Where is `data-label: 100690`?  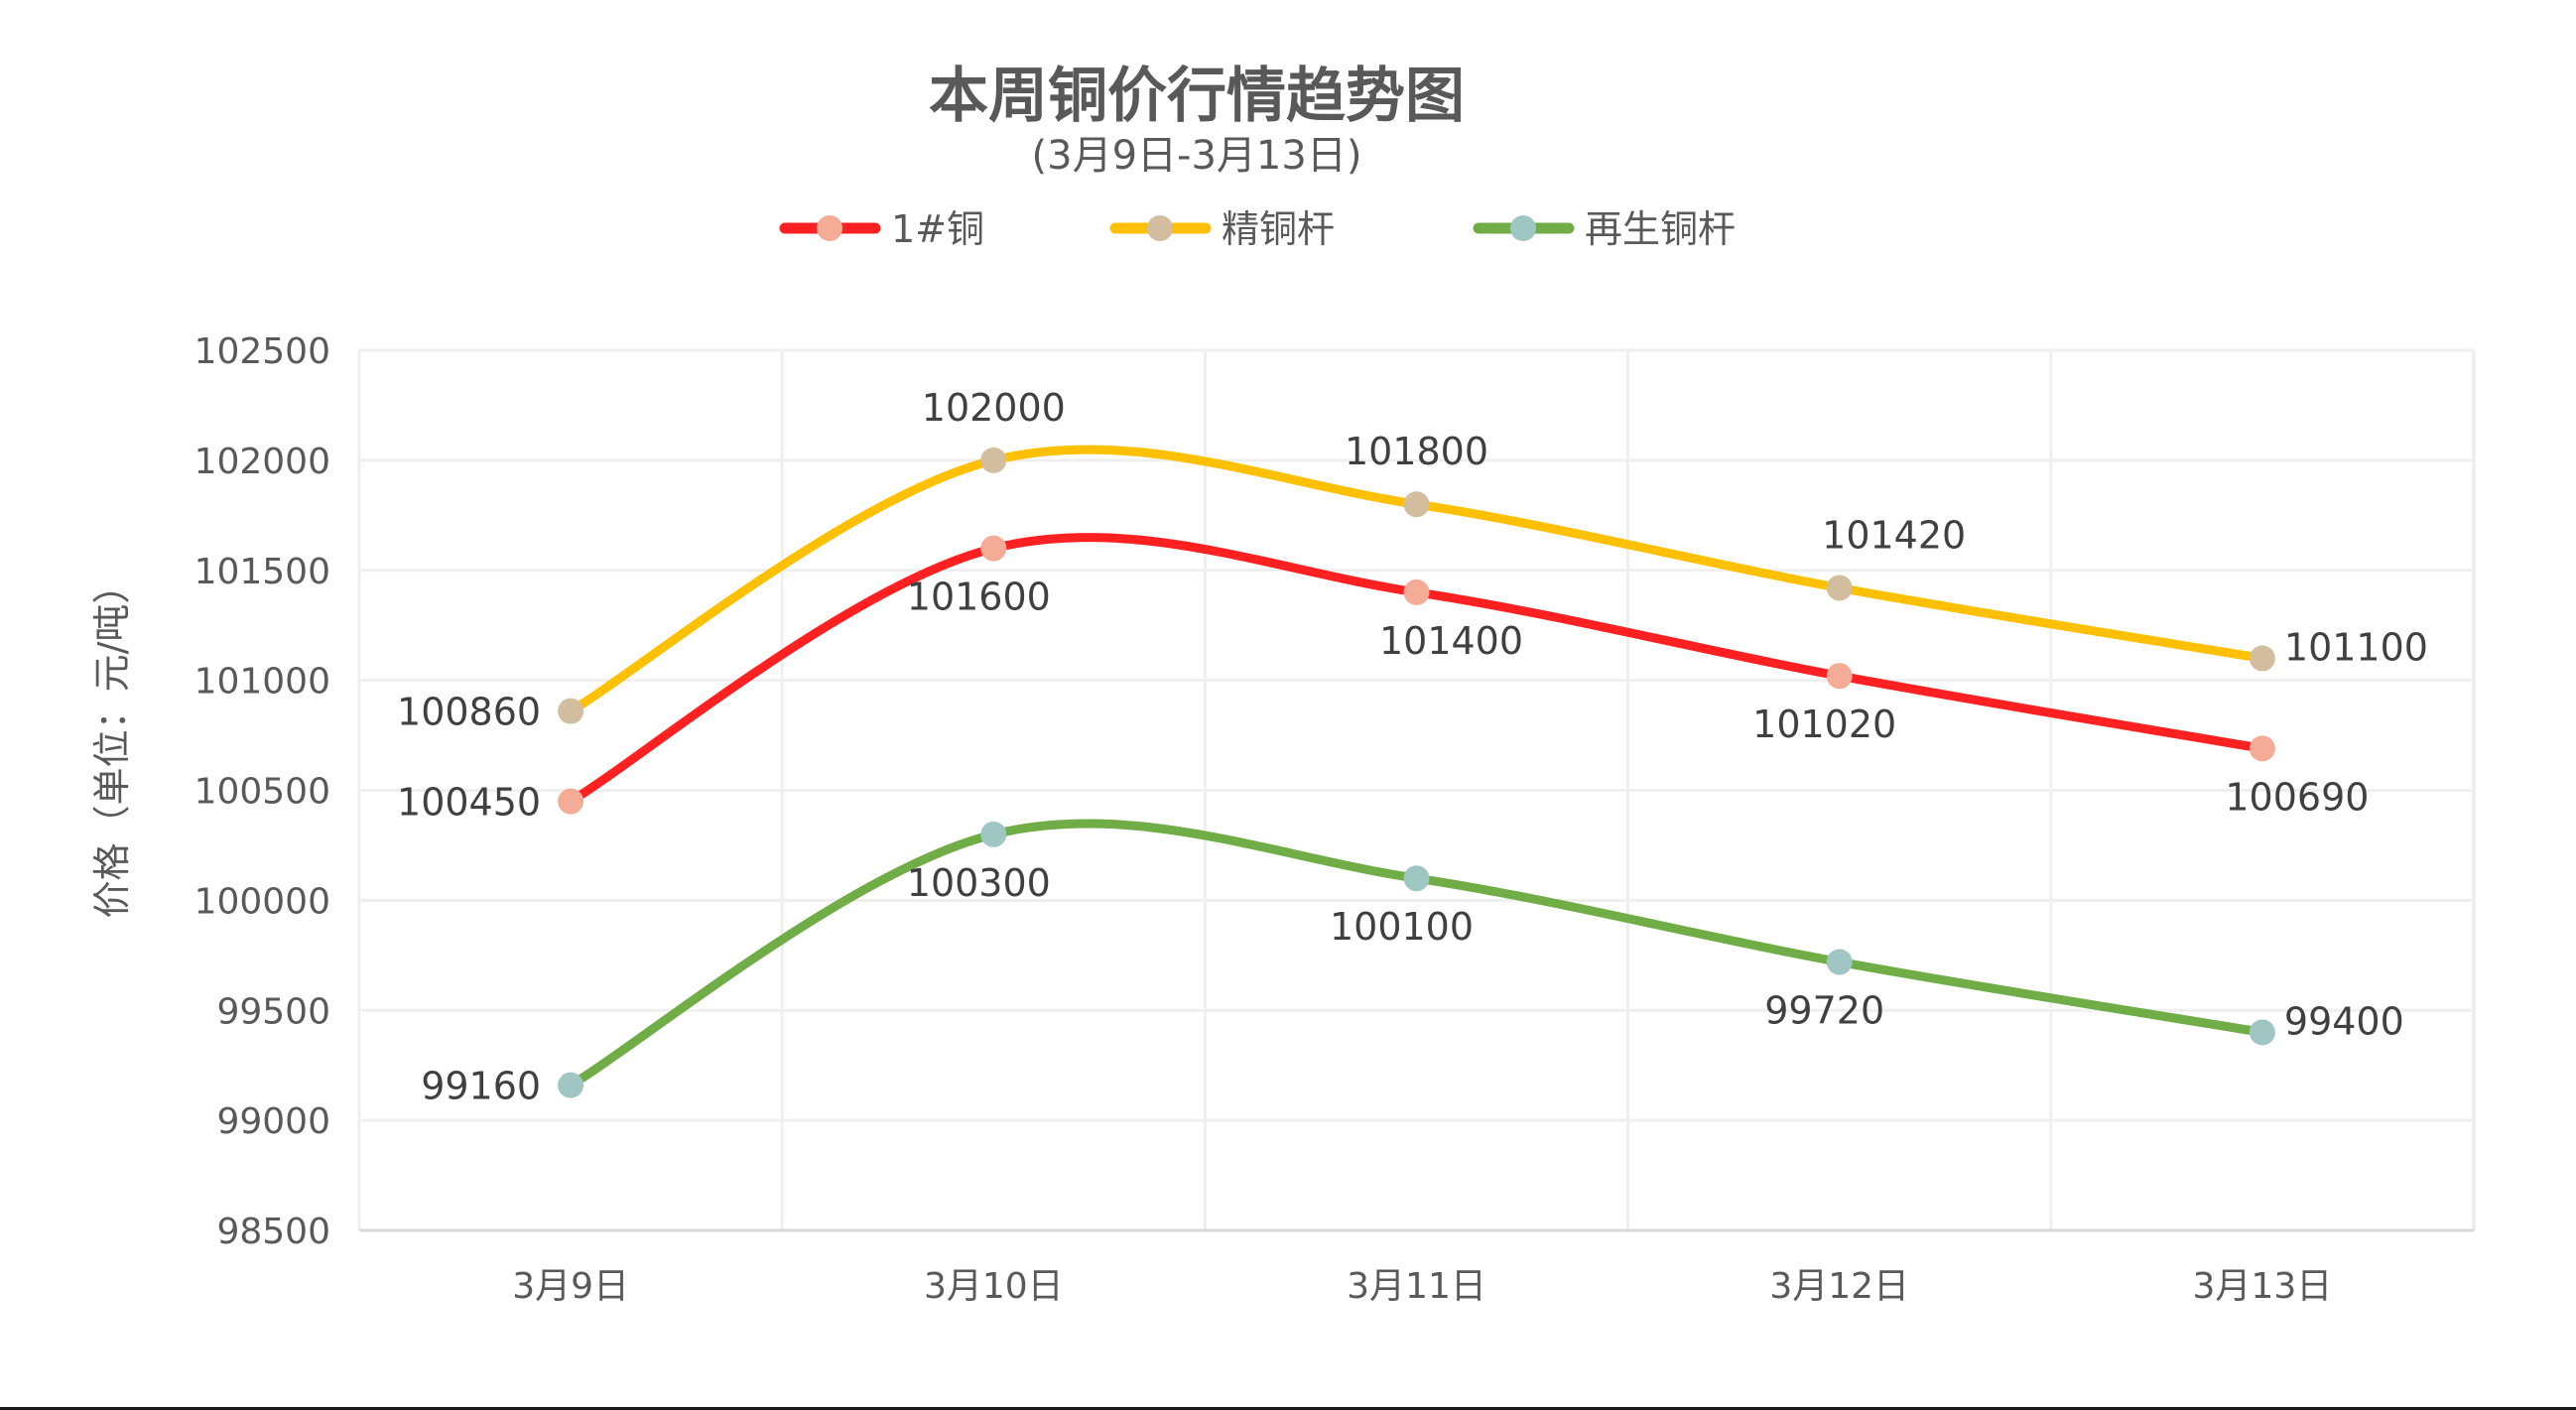 data-label: 100690 is located at coordinates (2297, 797).